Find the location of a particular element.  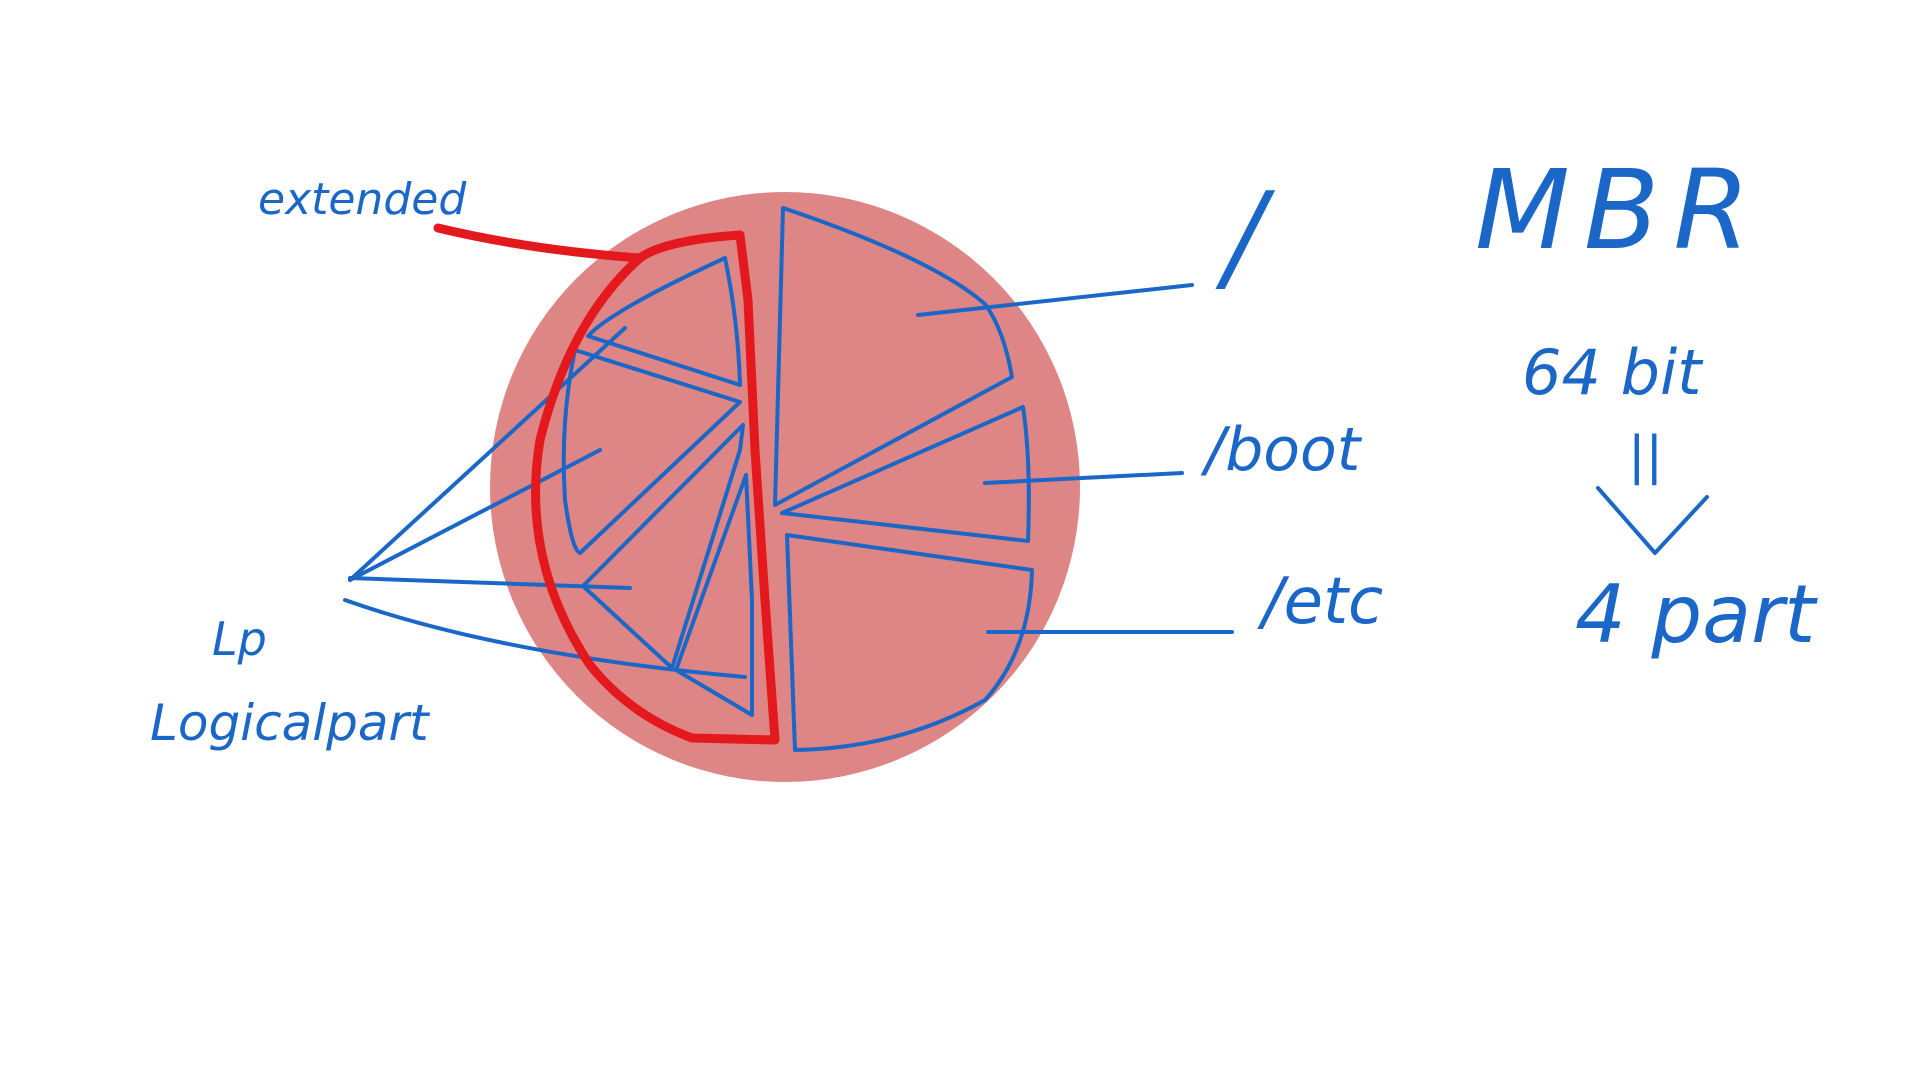

label-mbr: MBR is located at coordinates (1619, 210).